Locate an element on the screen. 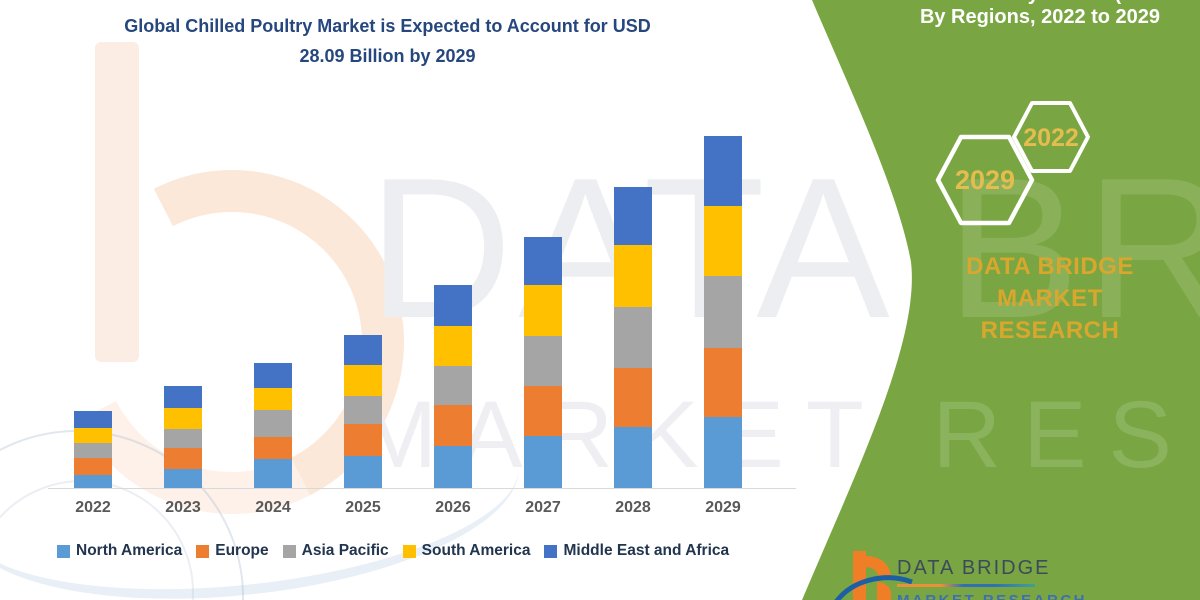 The image size is (1200, 600). x-axis-label-2029: 2029 is located at coordinates (723, 507).